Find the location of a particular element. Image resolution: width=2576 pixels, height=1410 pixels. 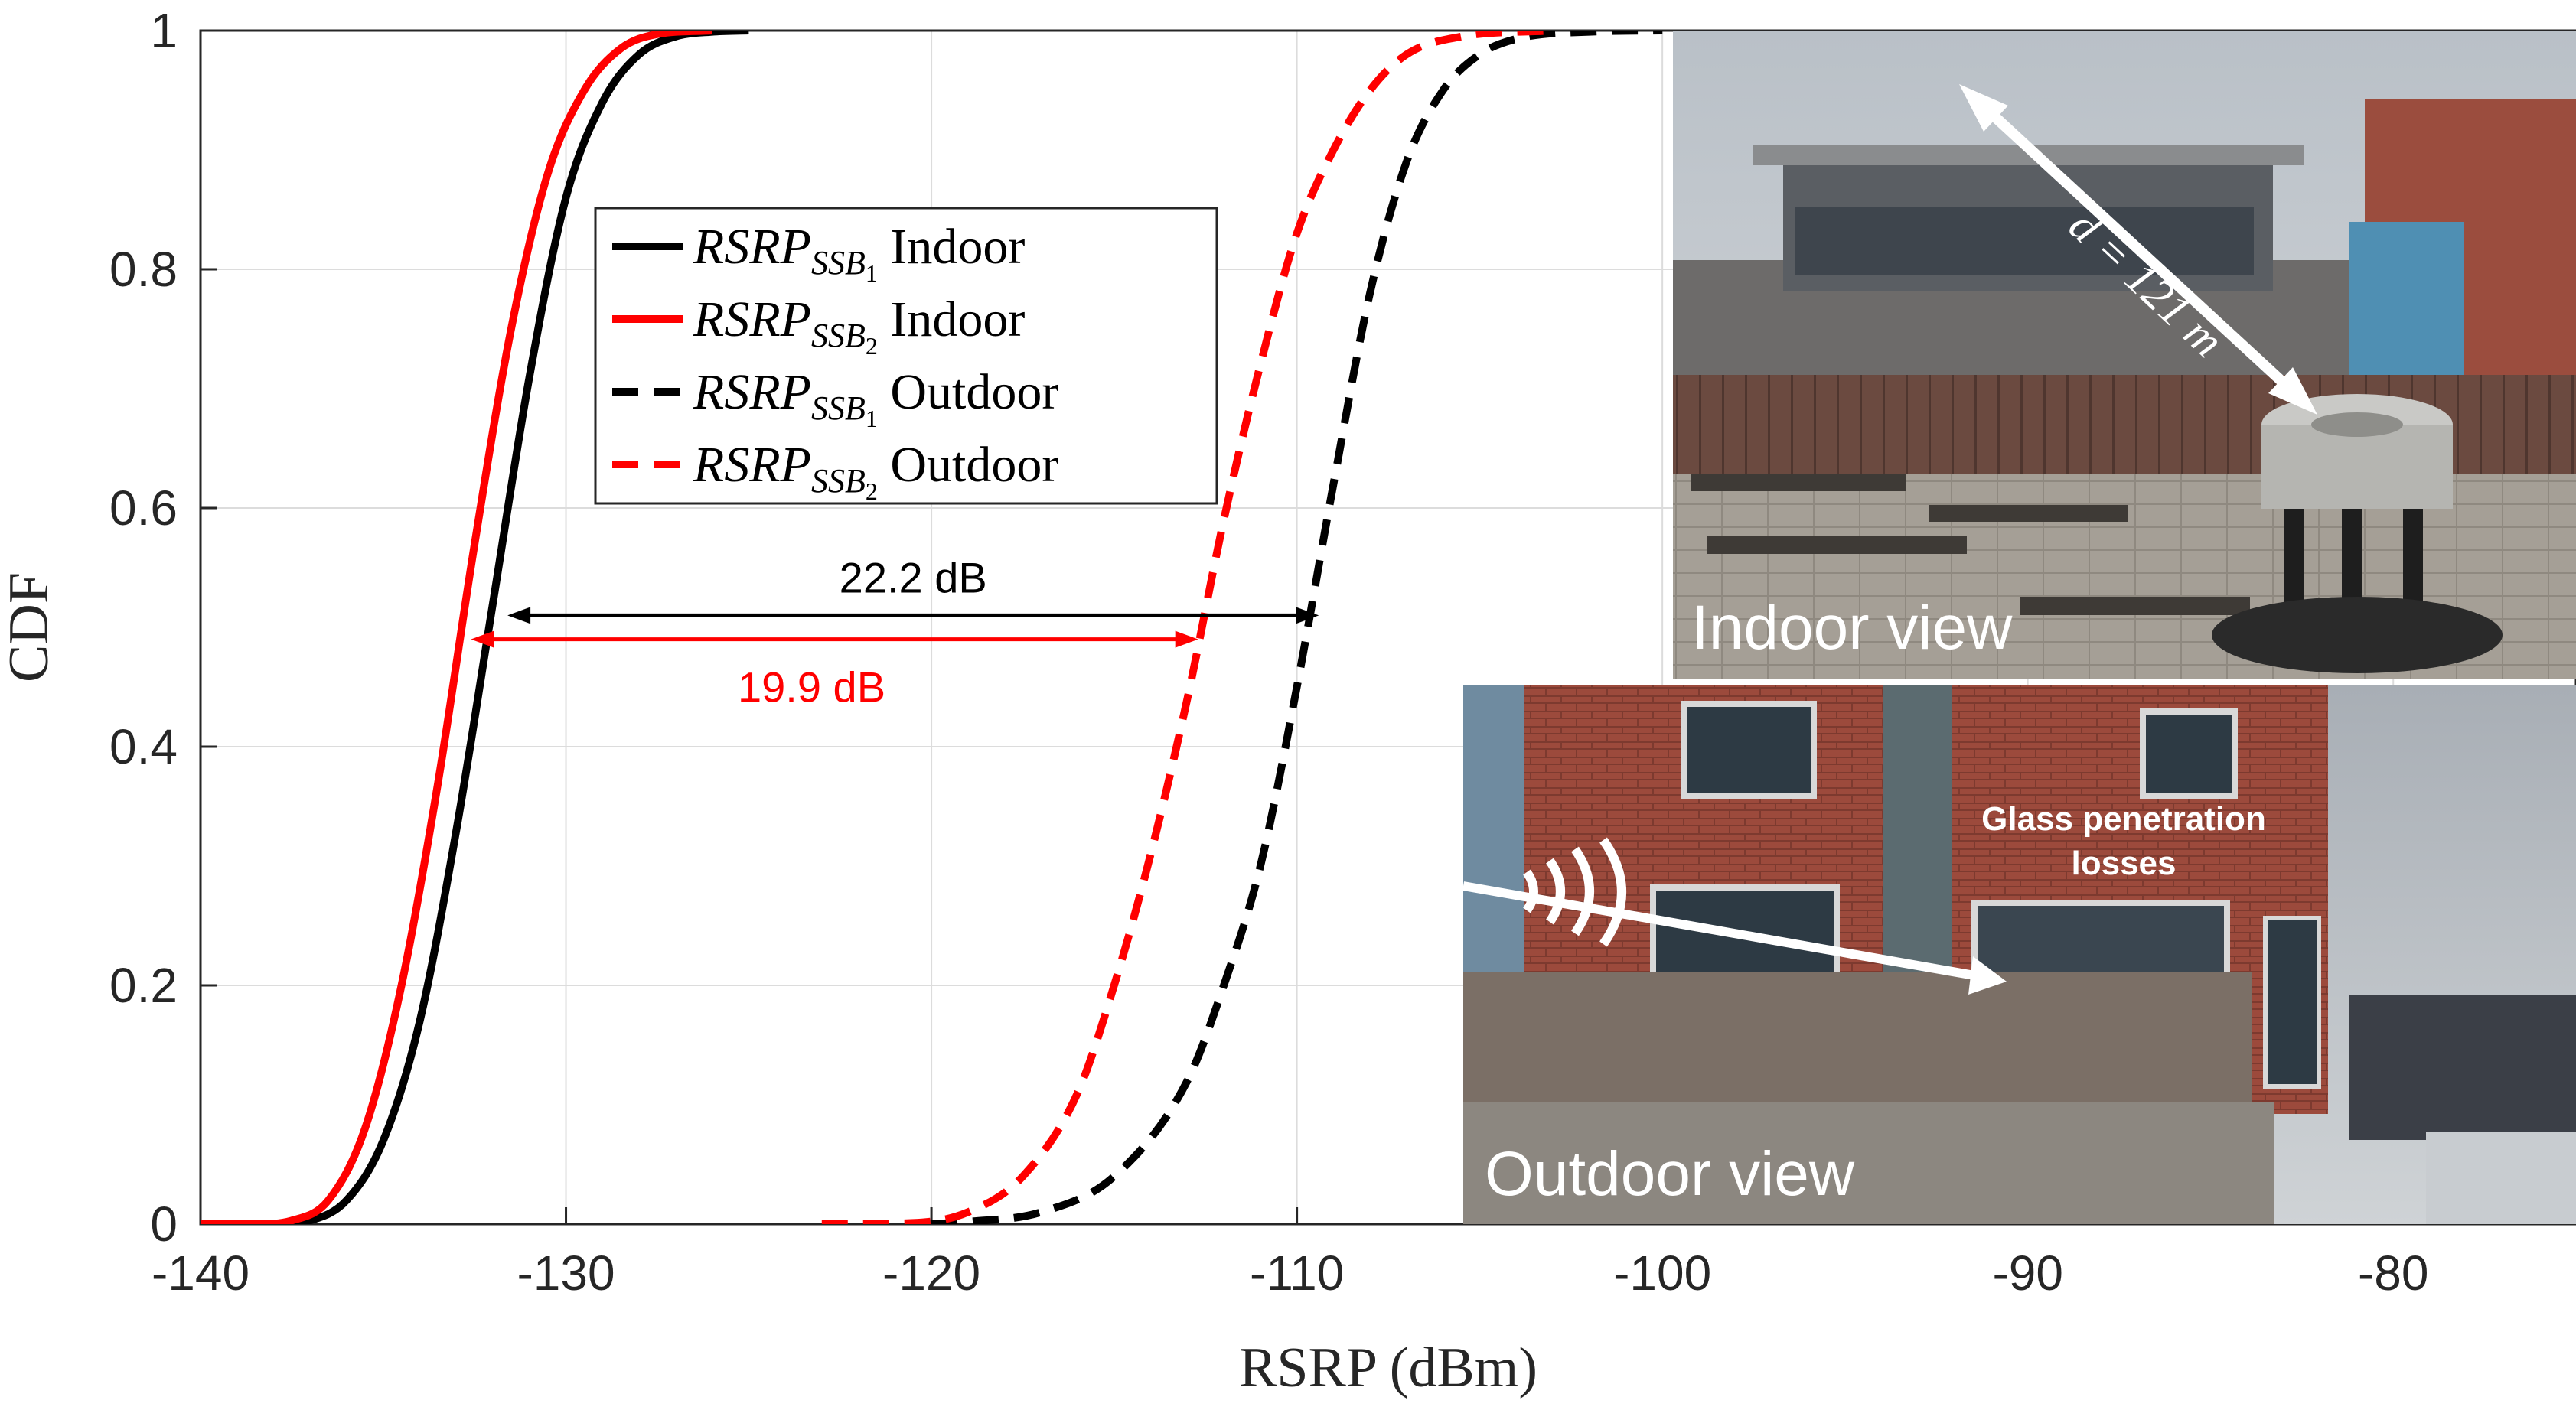

signal-waves-icon is located at coordinates (1574, 892).